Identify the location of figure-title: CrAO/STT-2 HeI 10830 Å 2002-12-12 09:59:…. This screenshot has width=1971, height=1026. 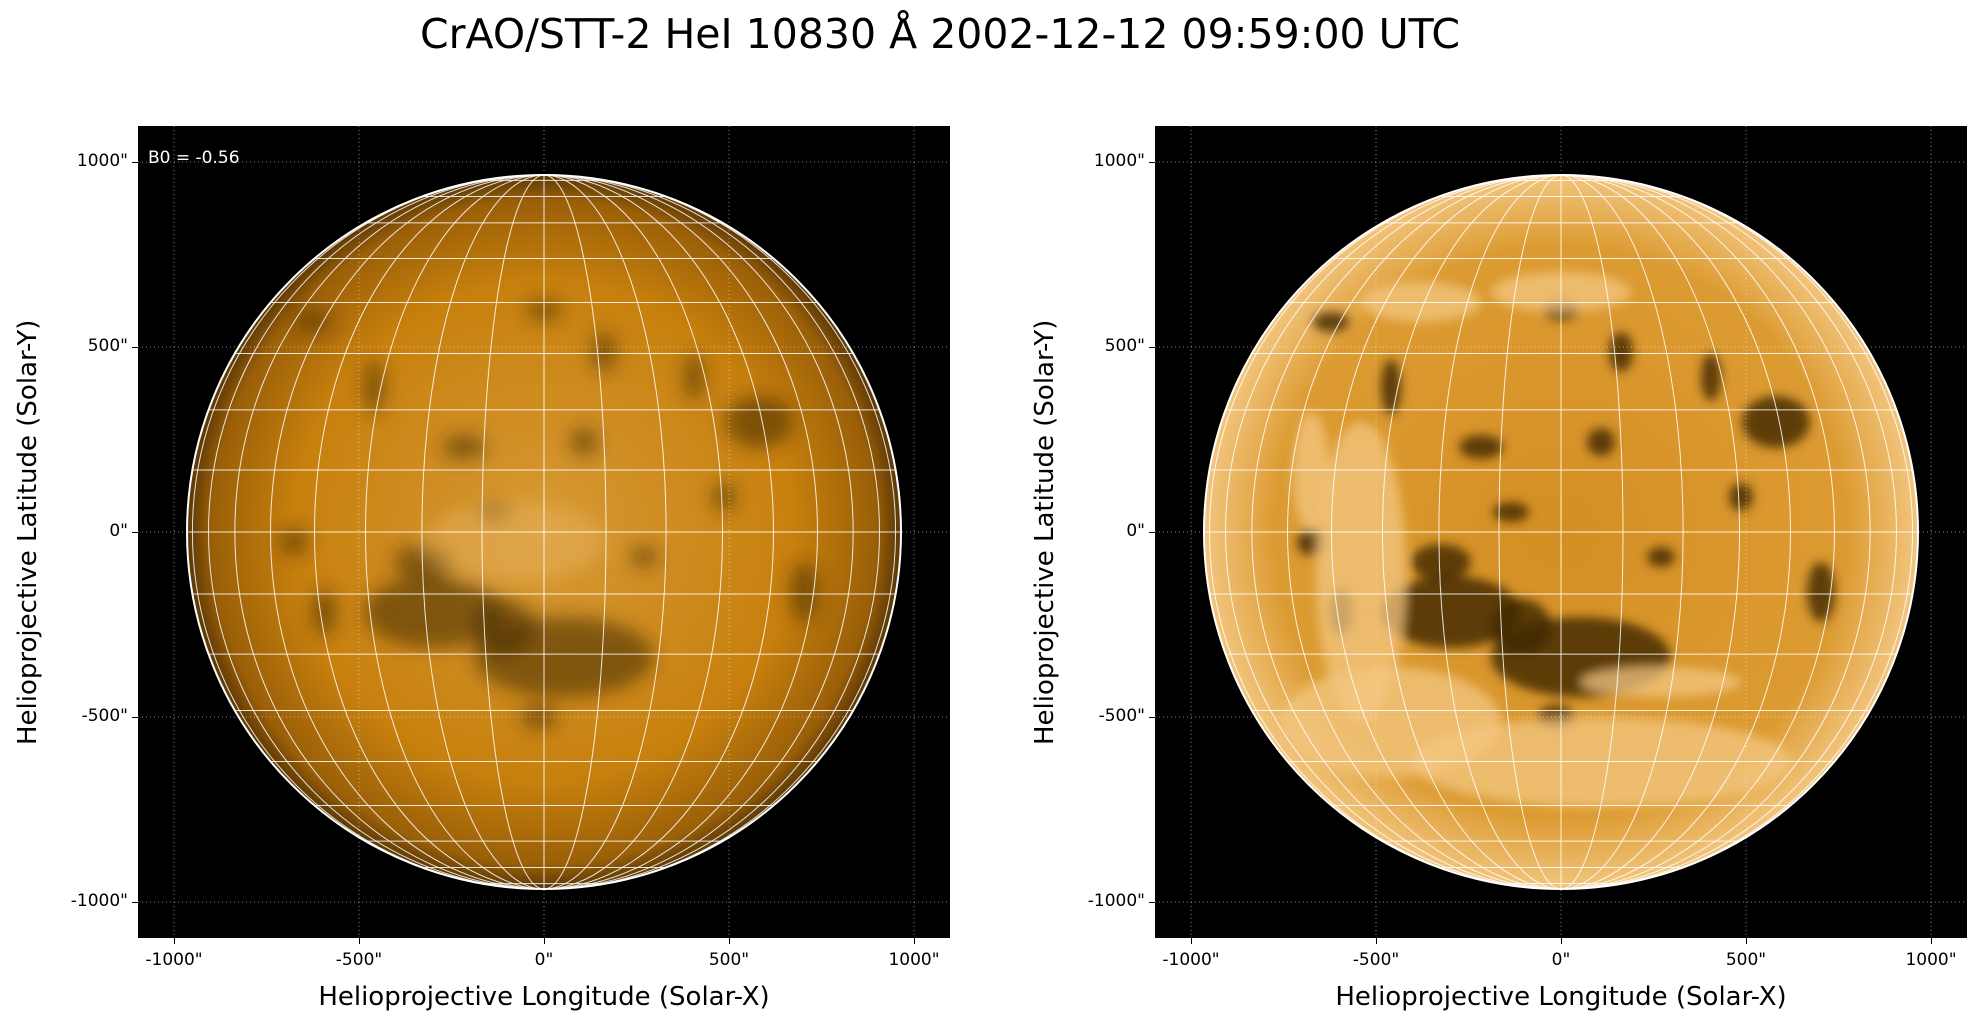
(940, 34).